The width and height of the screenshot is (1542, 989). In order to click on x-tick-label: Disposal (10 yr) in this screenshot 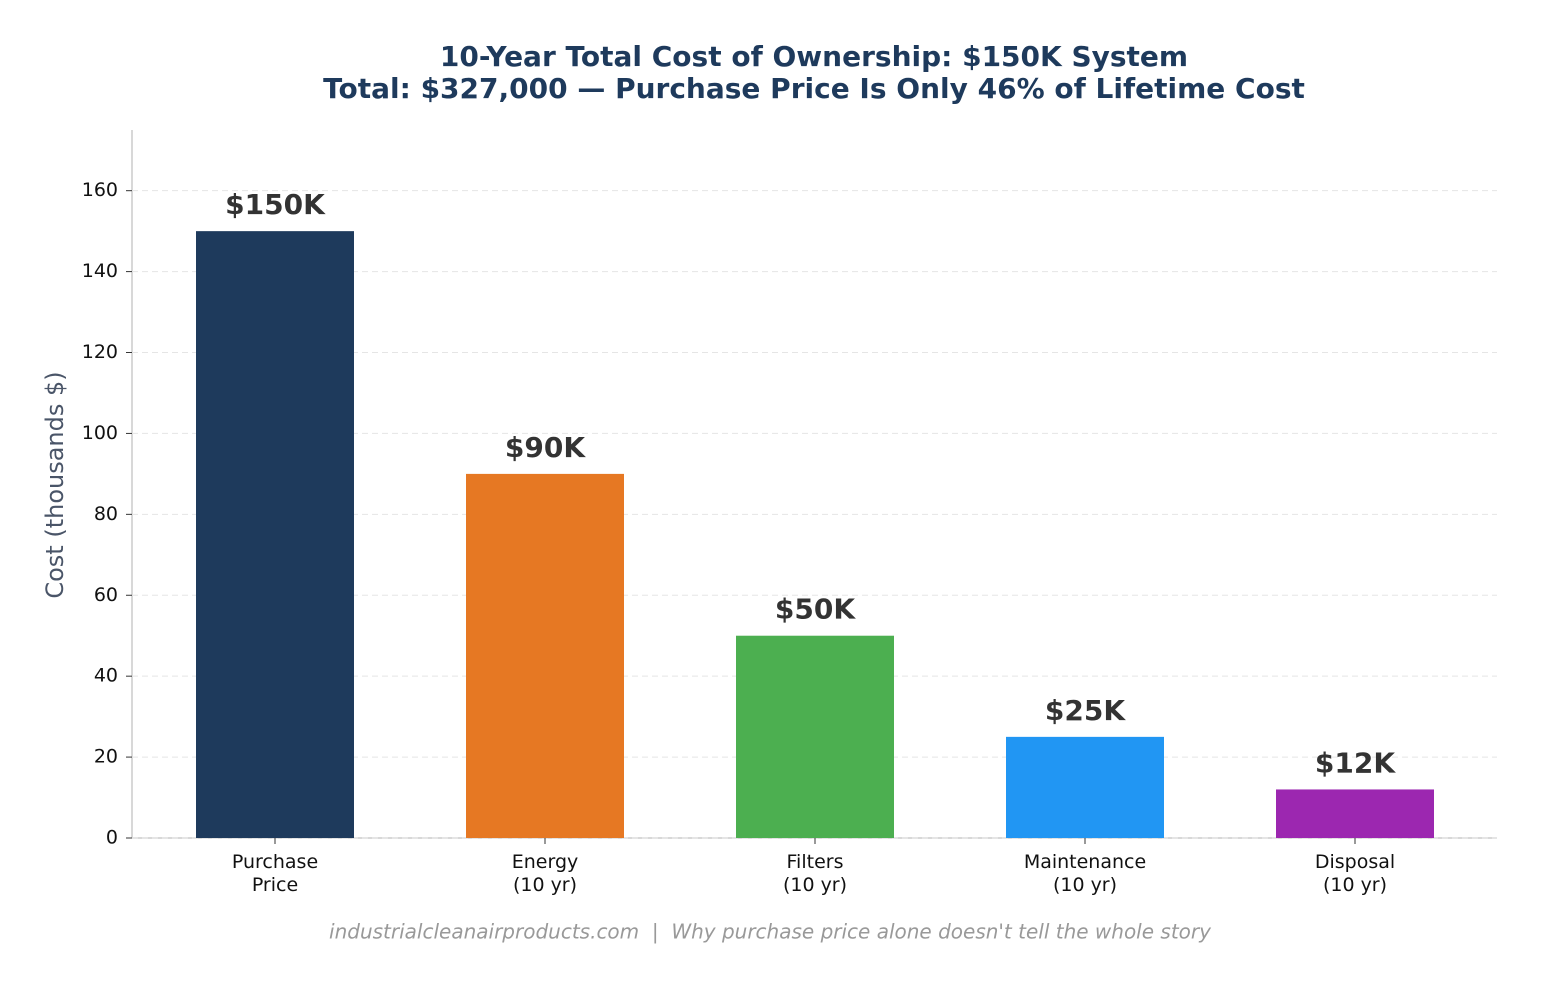, I will do `click(1355, 873)`.